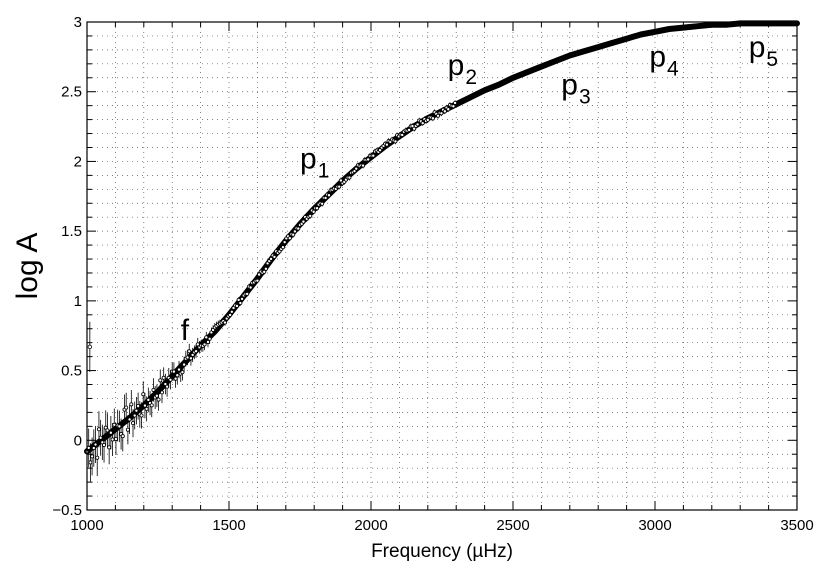  What do you see at coordinates (772, 59) in the screenshot?
I see `mode-label-subscript: 5` at bounding box center [772, 59].